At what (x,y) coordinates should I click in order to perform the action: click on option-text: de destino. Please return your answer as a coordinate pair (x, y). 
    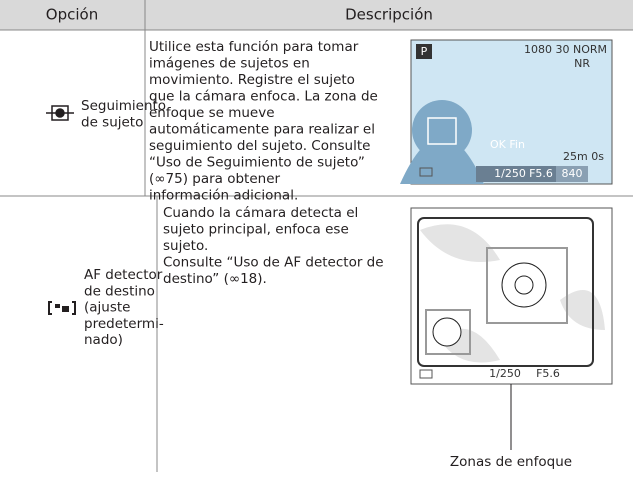
    Looking at the image, I should click on (119, 291).